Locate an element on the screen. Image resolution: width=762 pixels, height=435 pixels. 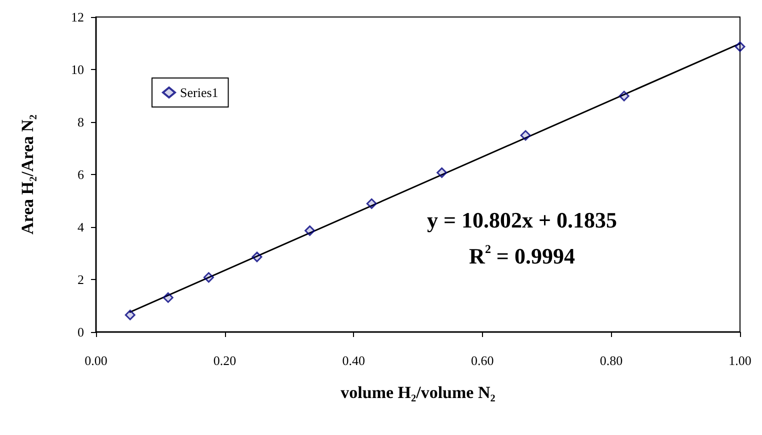
annotation: y = 10.802x + 0.1835 is located at coordinates (522, 220).